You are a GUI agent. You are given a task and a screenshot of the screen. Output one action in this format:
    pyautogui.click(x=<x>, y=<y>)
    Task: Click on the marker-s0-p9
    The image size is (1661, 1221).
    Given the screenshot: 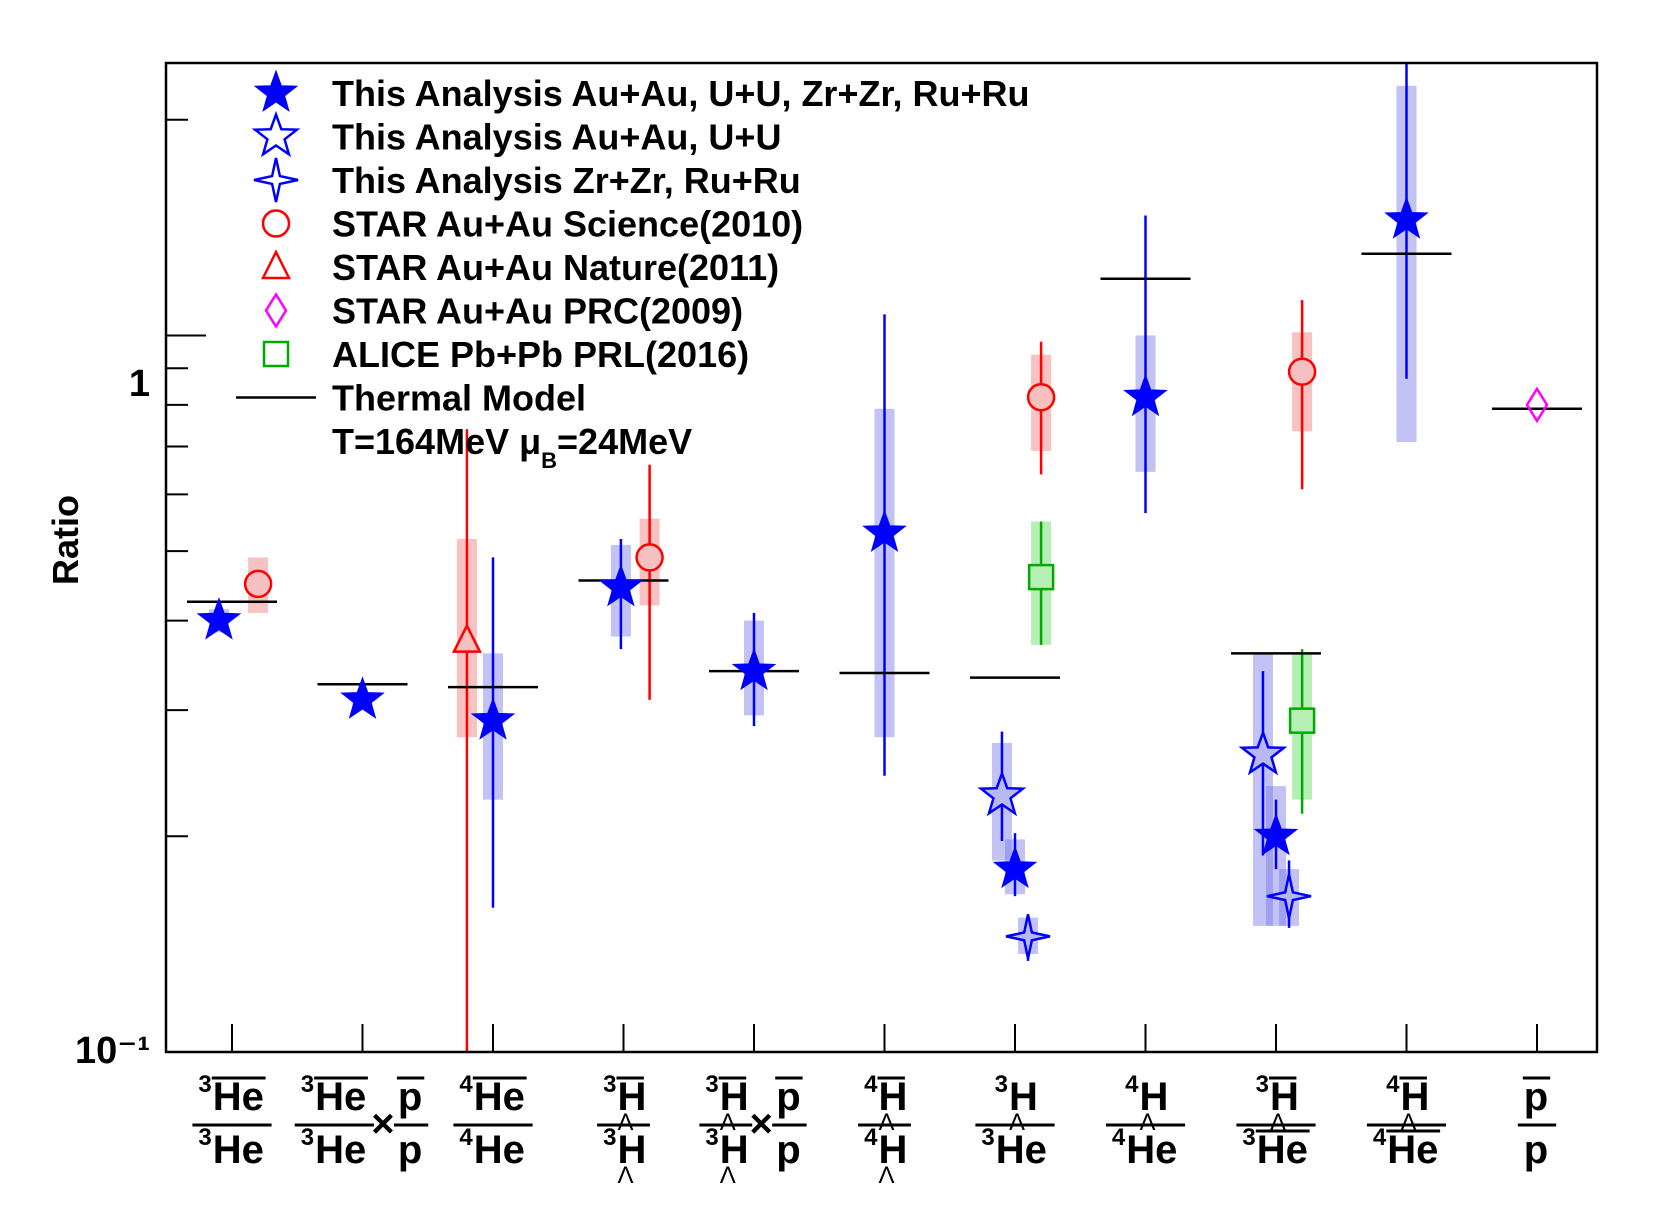 What is the action you would take?
    pyautogui.click(x=1406, y=217)
    